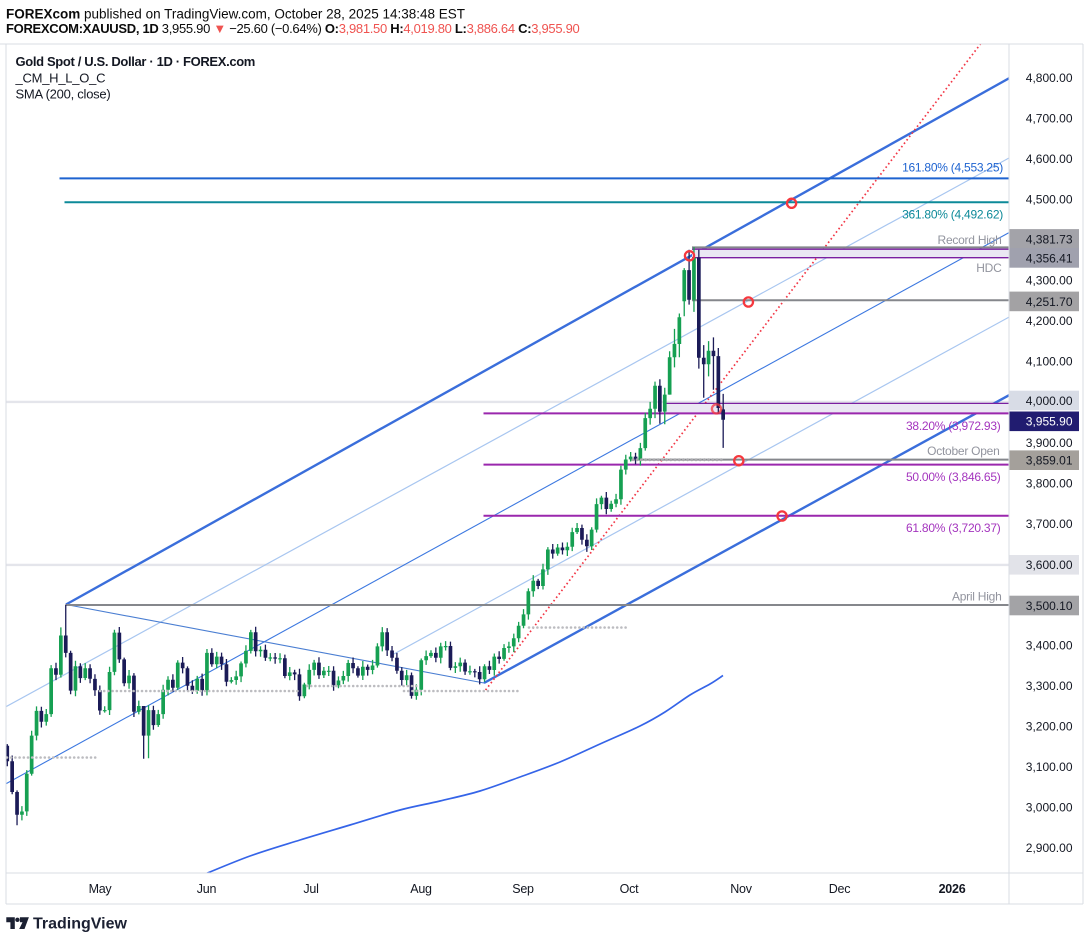  I want to click on svg-text: 3,859.01, so click(1049, 461).